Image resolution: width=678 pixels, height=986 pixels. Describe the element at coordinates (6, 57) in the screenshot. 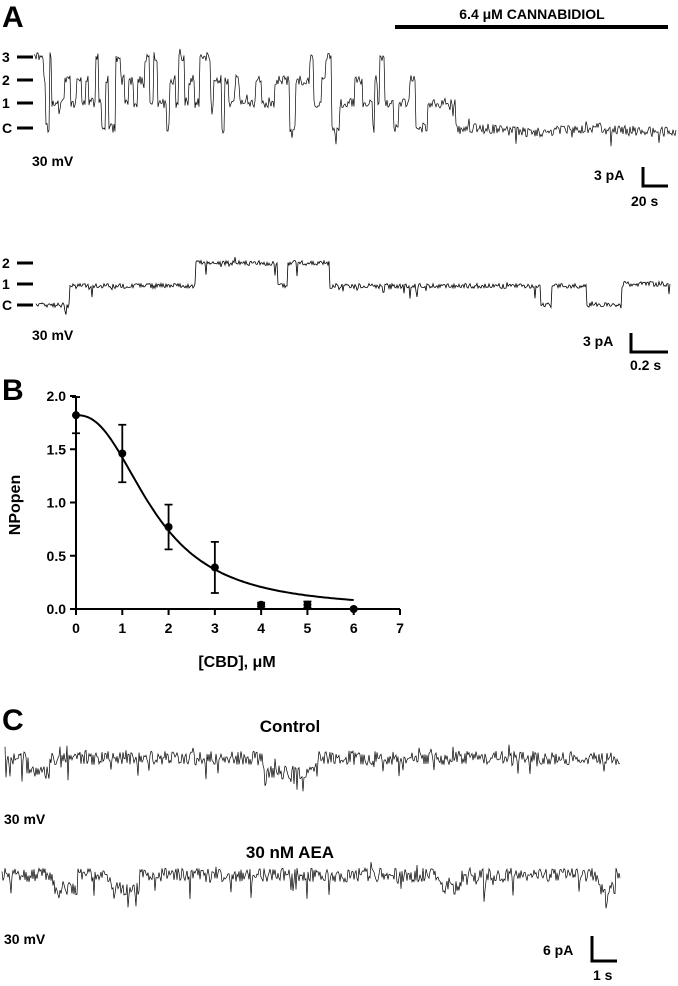

I see `level-label-3: 3` at that location.